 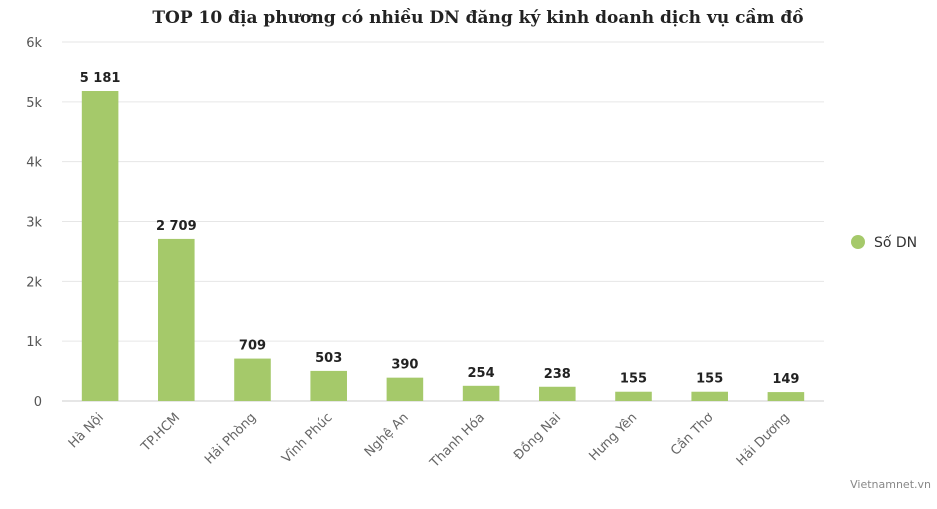 What do you see at coordinates (858, 242) in the screenshot?
I see `legend-marker-icon` at bounding box center [858, 242].